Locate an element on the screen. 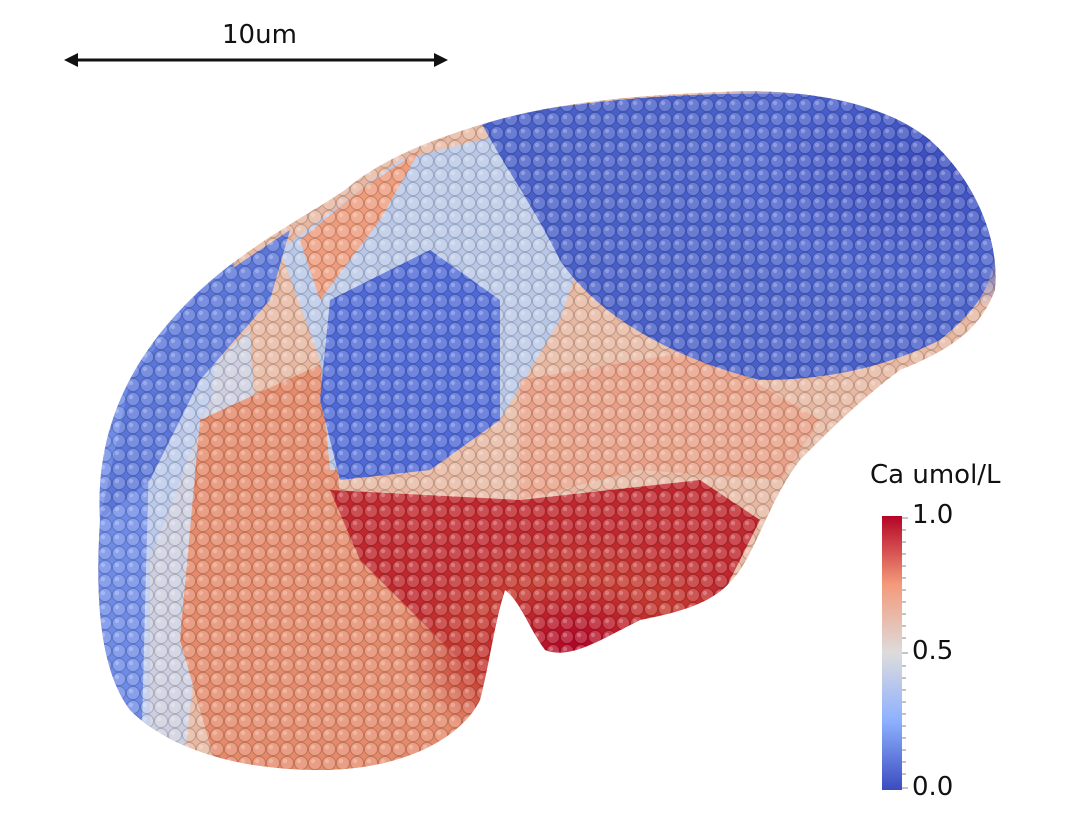  scale-bar-label: 10um is located at coordinates (259, 35).